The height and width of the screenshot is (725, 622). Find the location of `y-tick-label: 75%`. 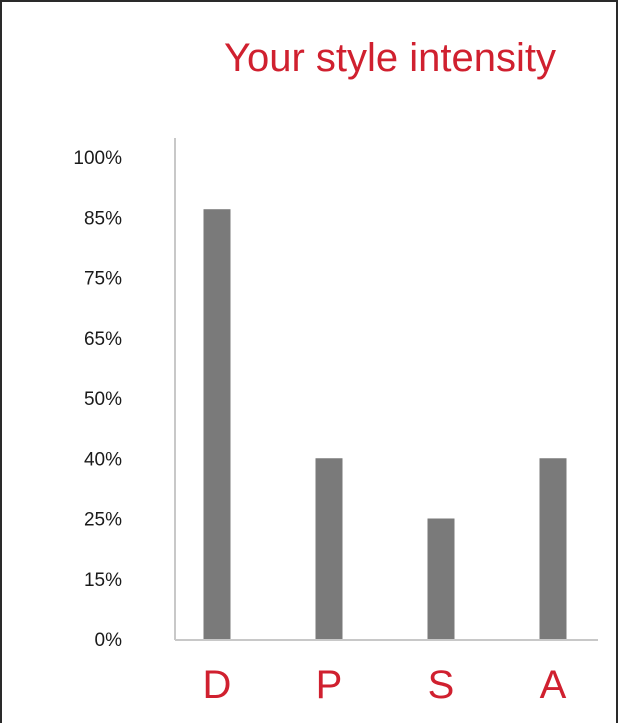

y-tick-label: 75% is located at coordinates (103, 279).